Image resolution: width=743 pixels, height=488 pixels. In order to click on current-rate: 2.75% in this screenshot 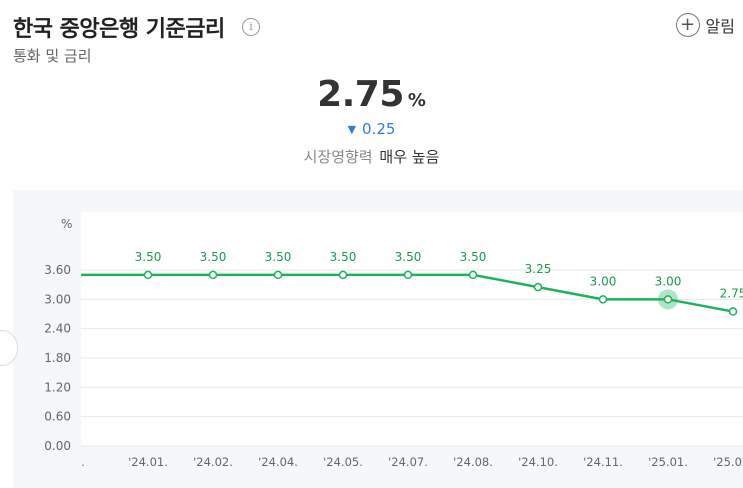, I will do `click(371, 94)`.